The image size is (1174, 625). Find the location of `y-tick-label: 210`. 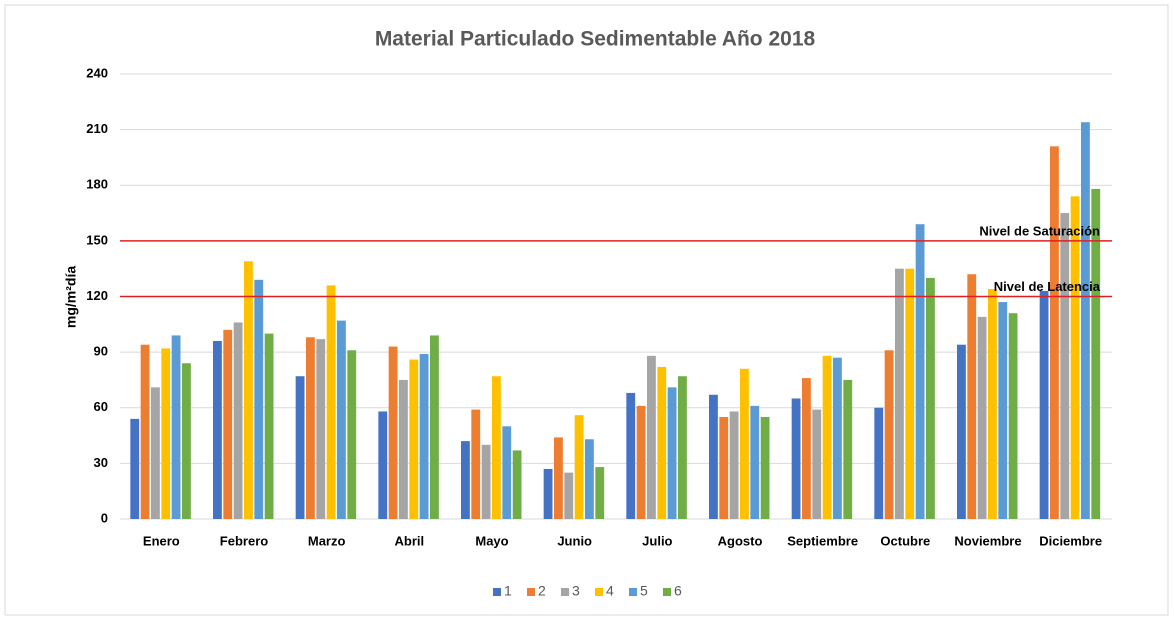

y-tick-label: 210 is located at coordinates (97, 128).